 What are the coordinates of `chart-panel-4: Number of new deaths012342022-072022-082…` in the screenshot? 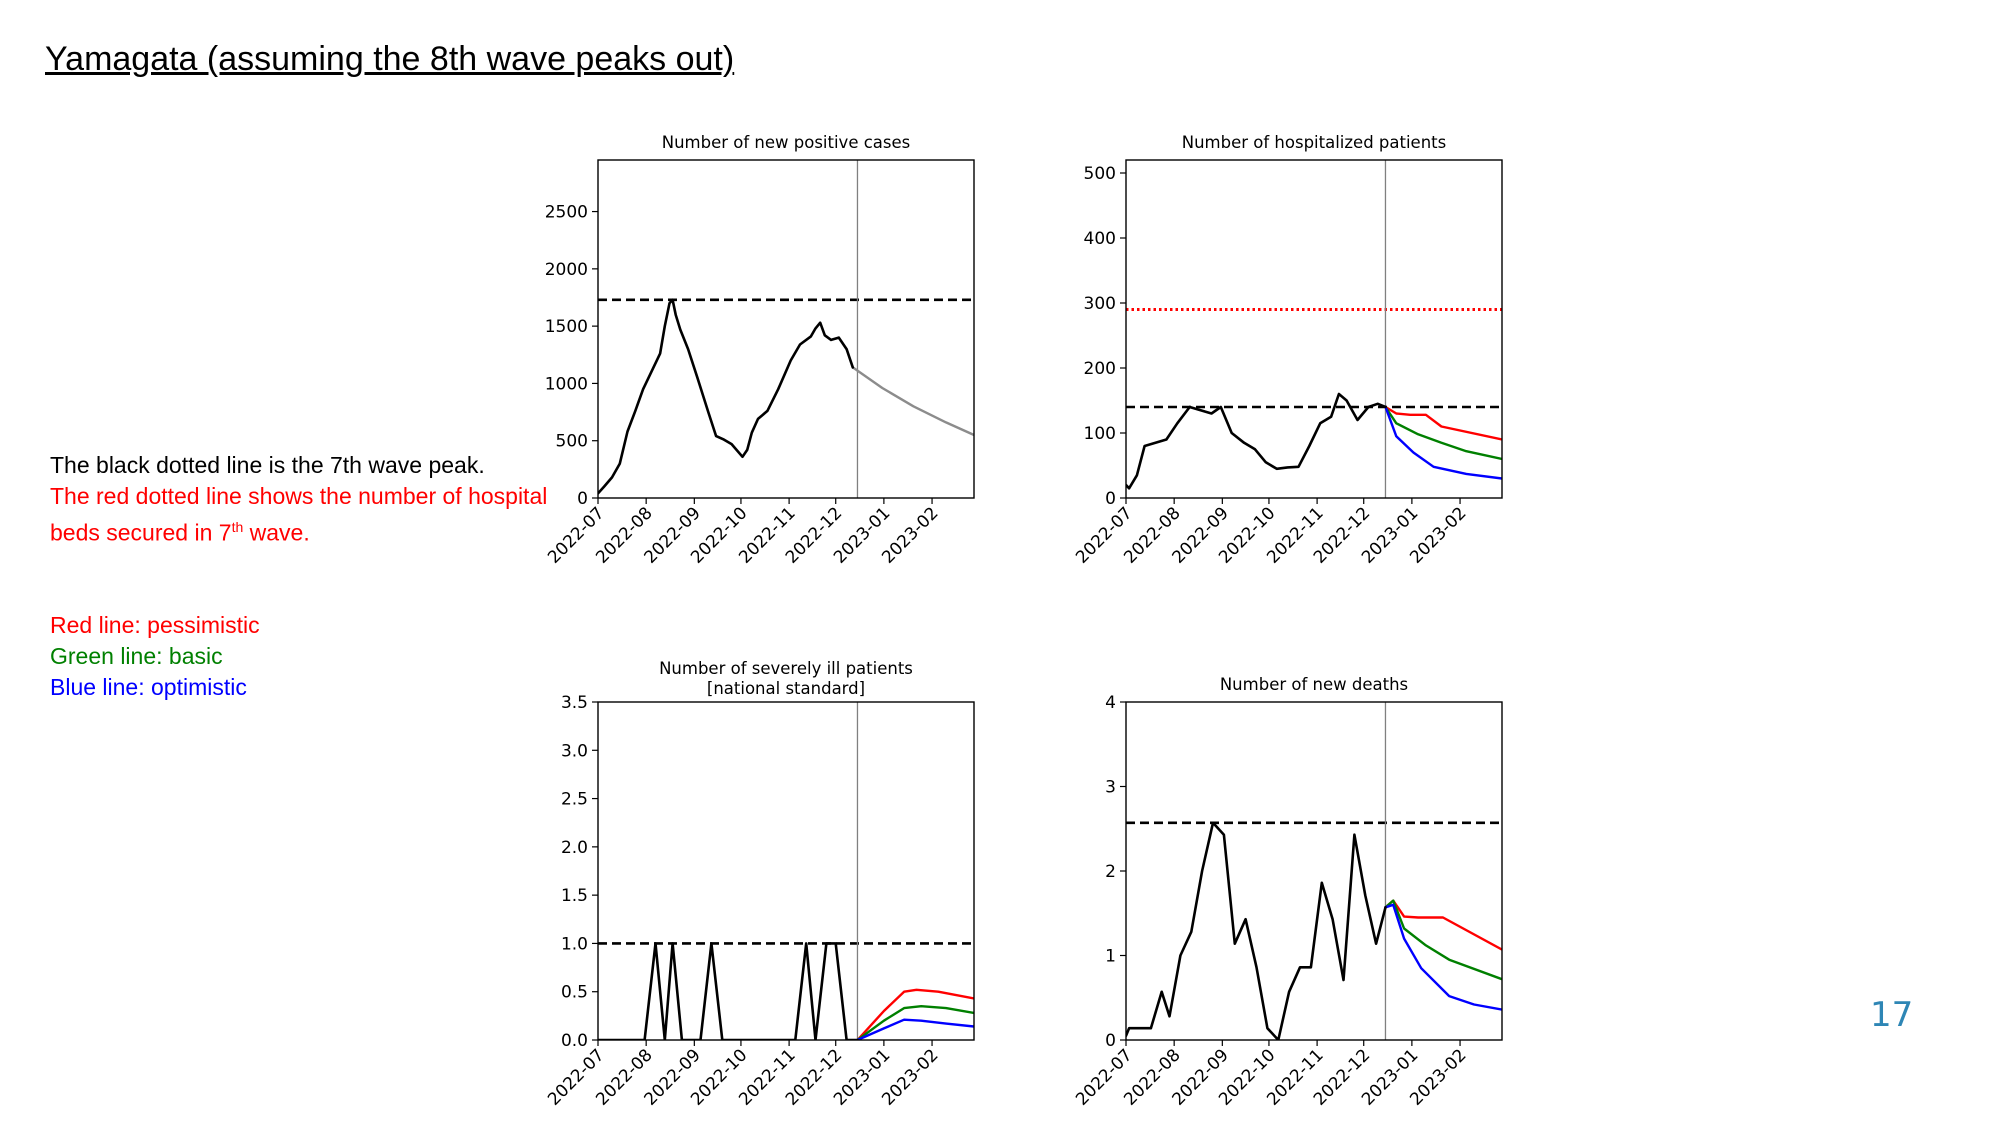 It's located at (1287, 892).